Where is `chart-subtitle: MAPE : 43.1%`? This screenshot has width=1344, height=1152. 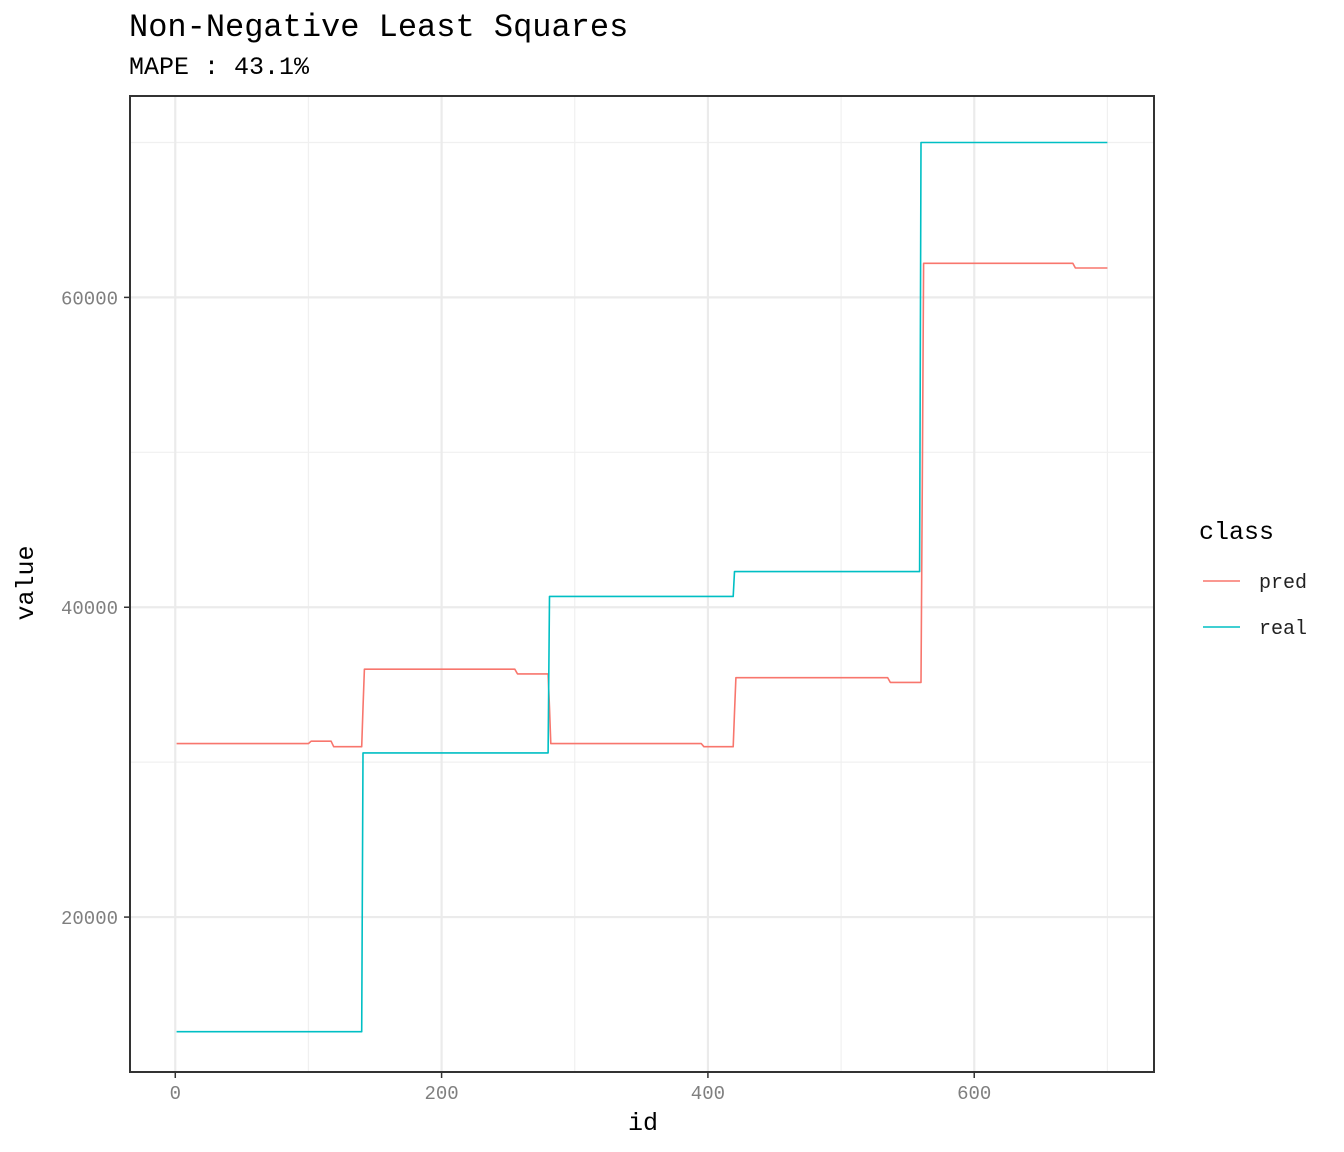
chart-subtitle: MAPE : 43.1% is located at coordinates (219, 67).